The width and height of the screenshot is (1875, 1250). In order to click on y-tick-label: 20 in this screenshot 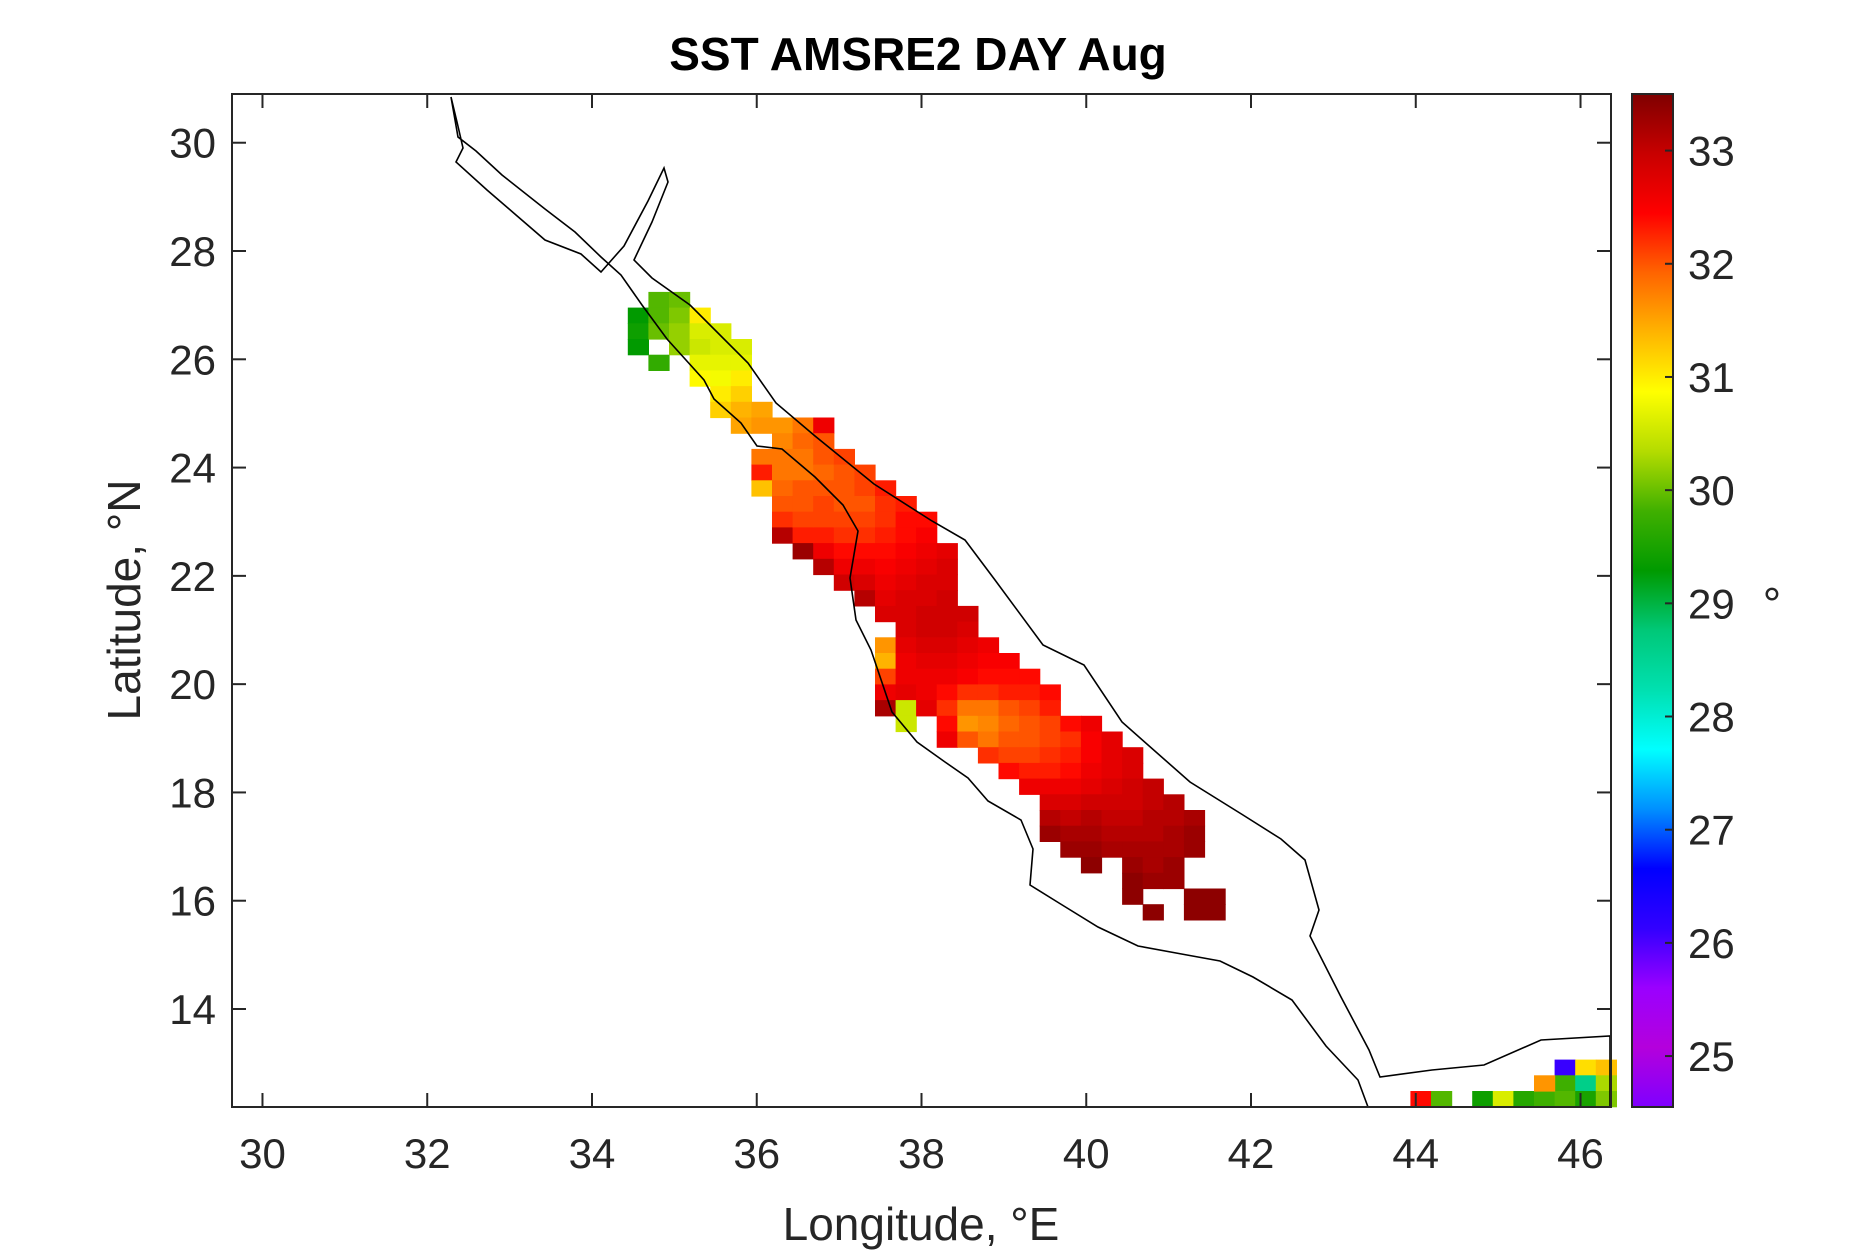, I will do `click(192, 684)`.